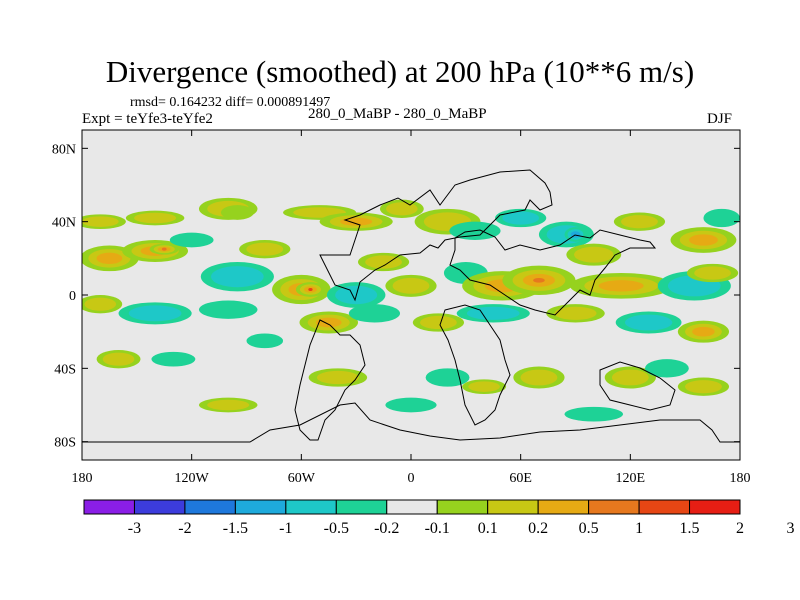 The height and width of the screenshot is (600, 800). I want to click on y-tick-label-3: 40S, so click(65, 369).